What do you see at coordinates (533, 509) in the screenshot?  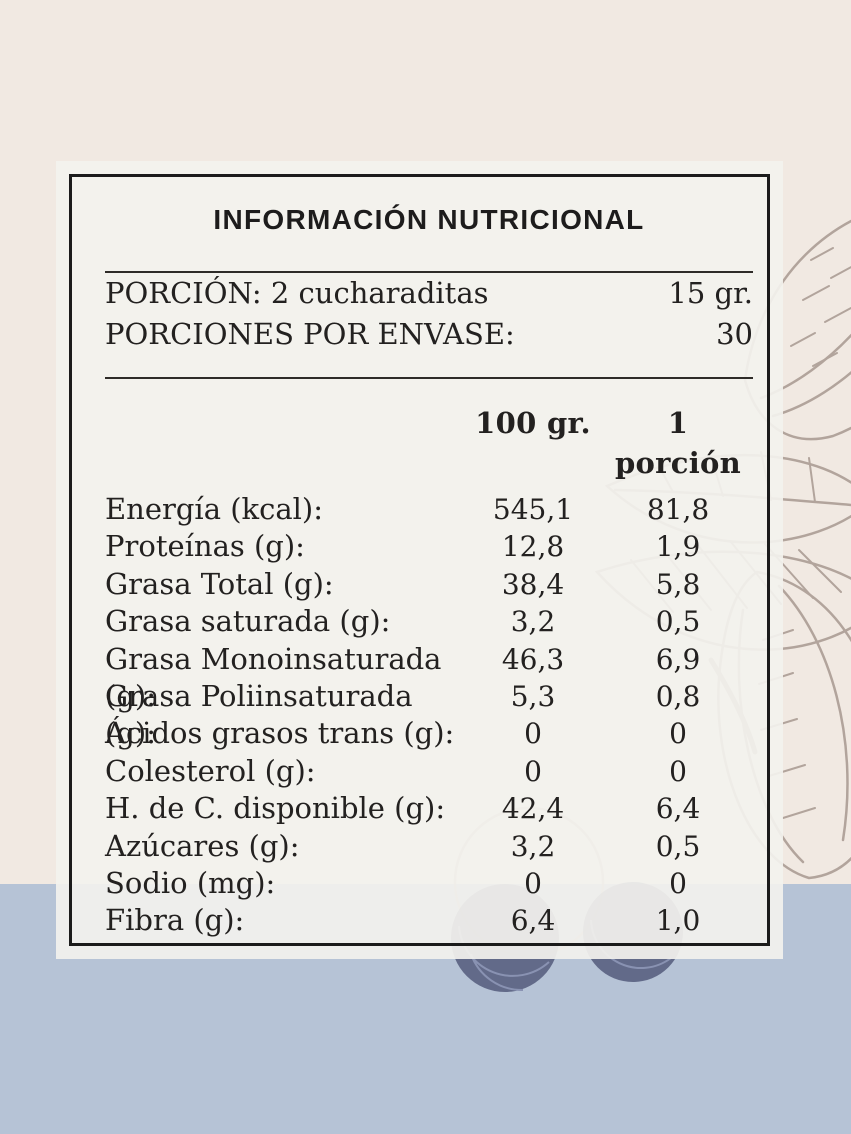 I see `value-100gr: 545,1` at bounding box center [533, 509].